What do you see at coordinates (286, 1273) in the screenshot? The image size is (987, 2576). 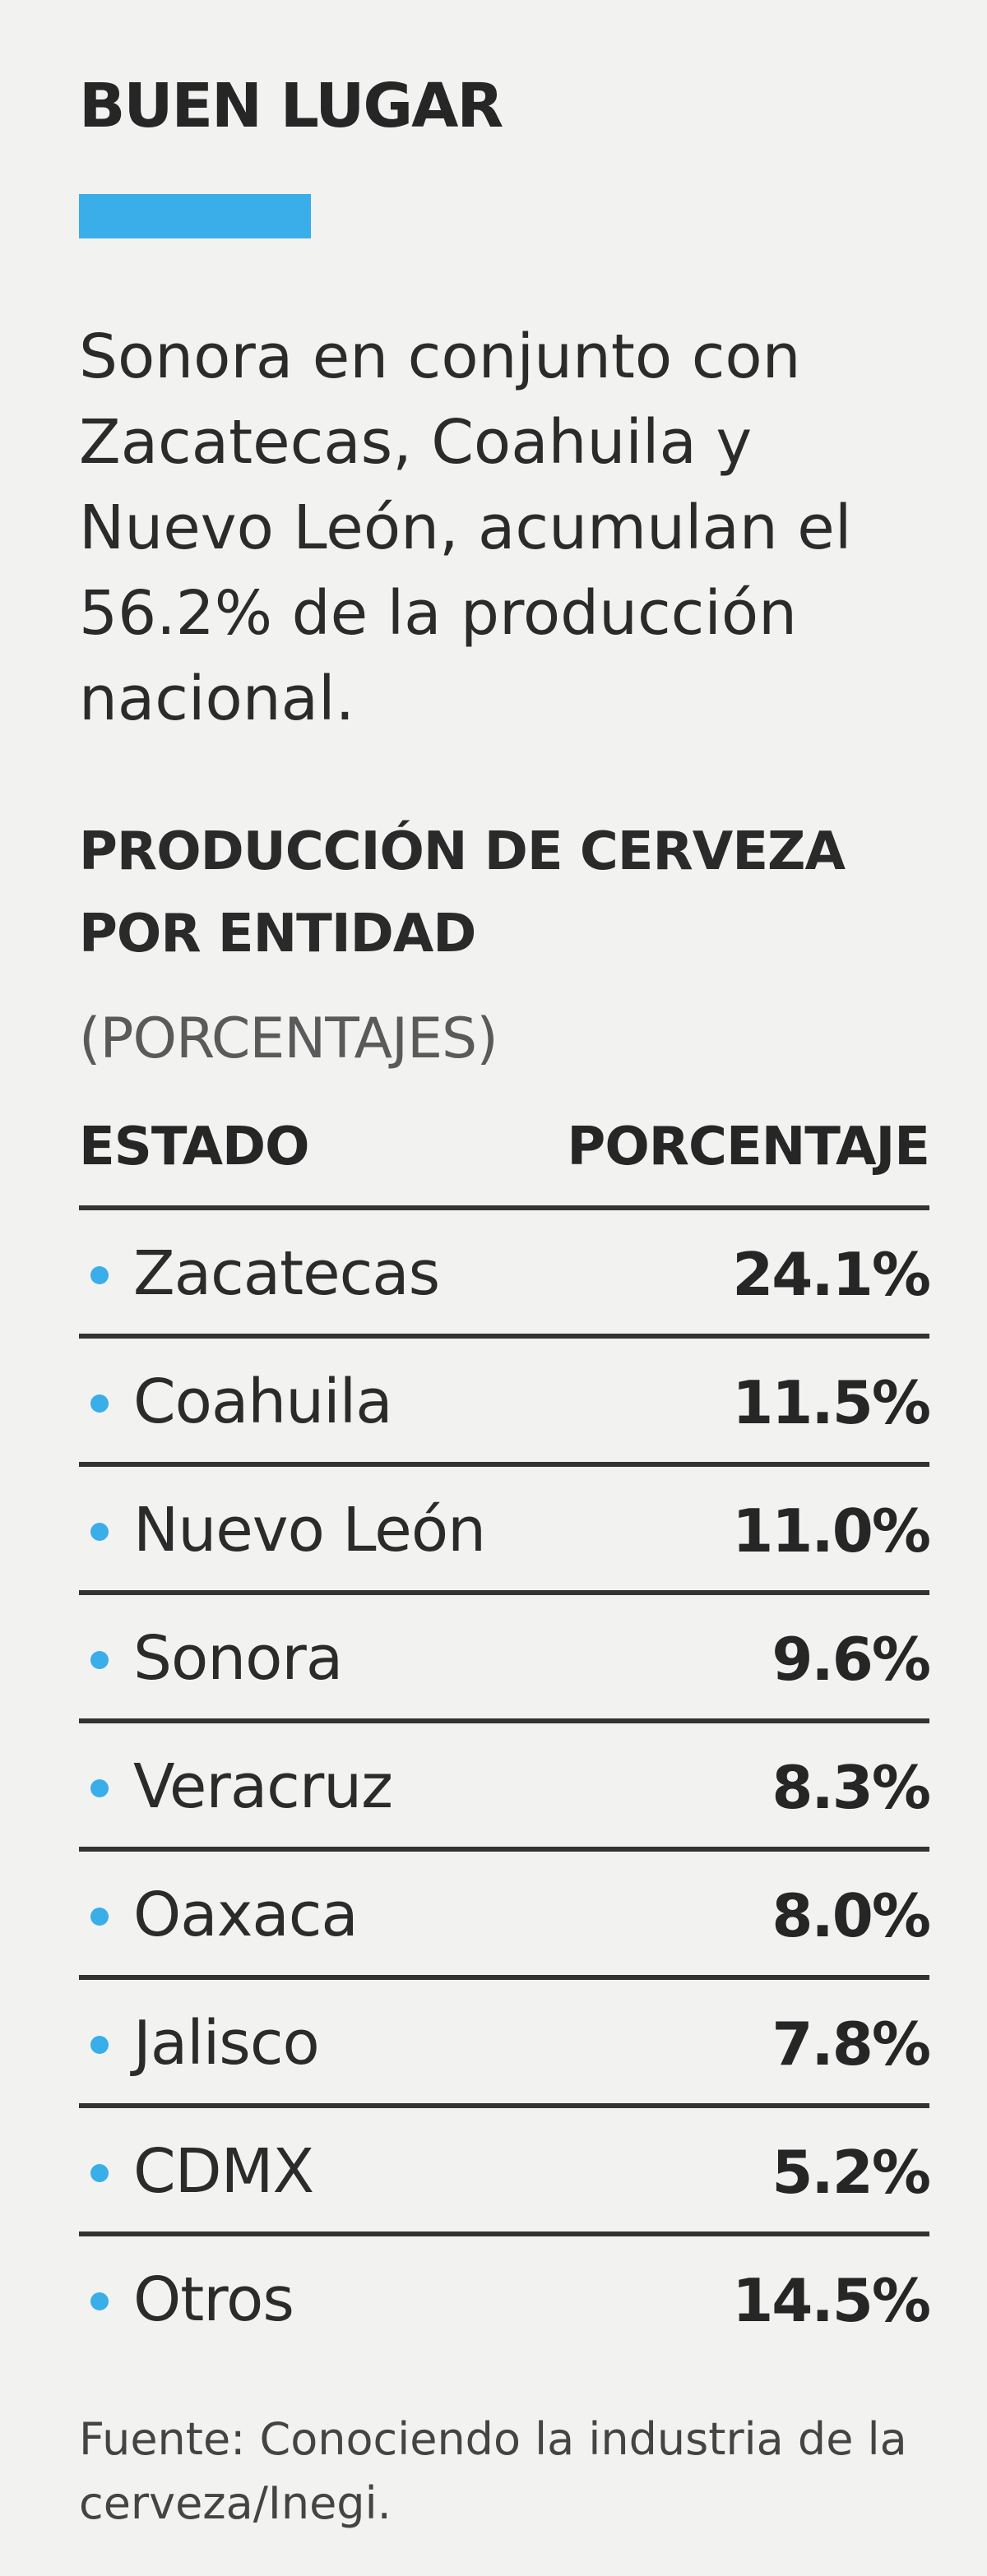 I see `state-name: Zacatecas` at bounding box center [286, 1273].